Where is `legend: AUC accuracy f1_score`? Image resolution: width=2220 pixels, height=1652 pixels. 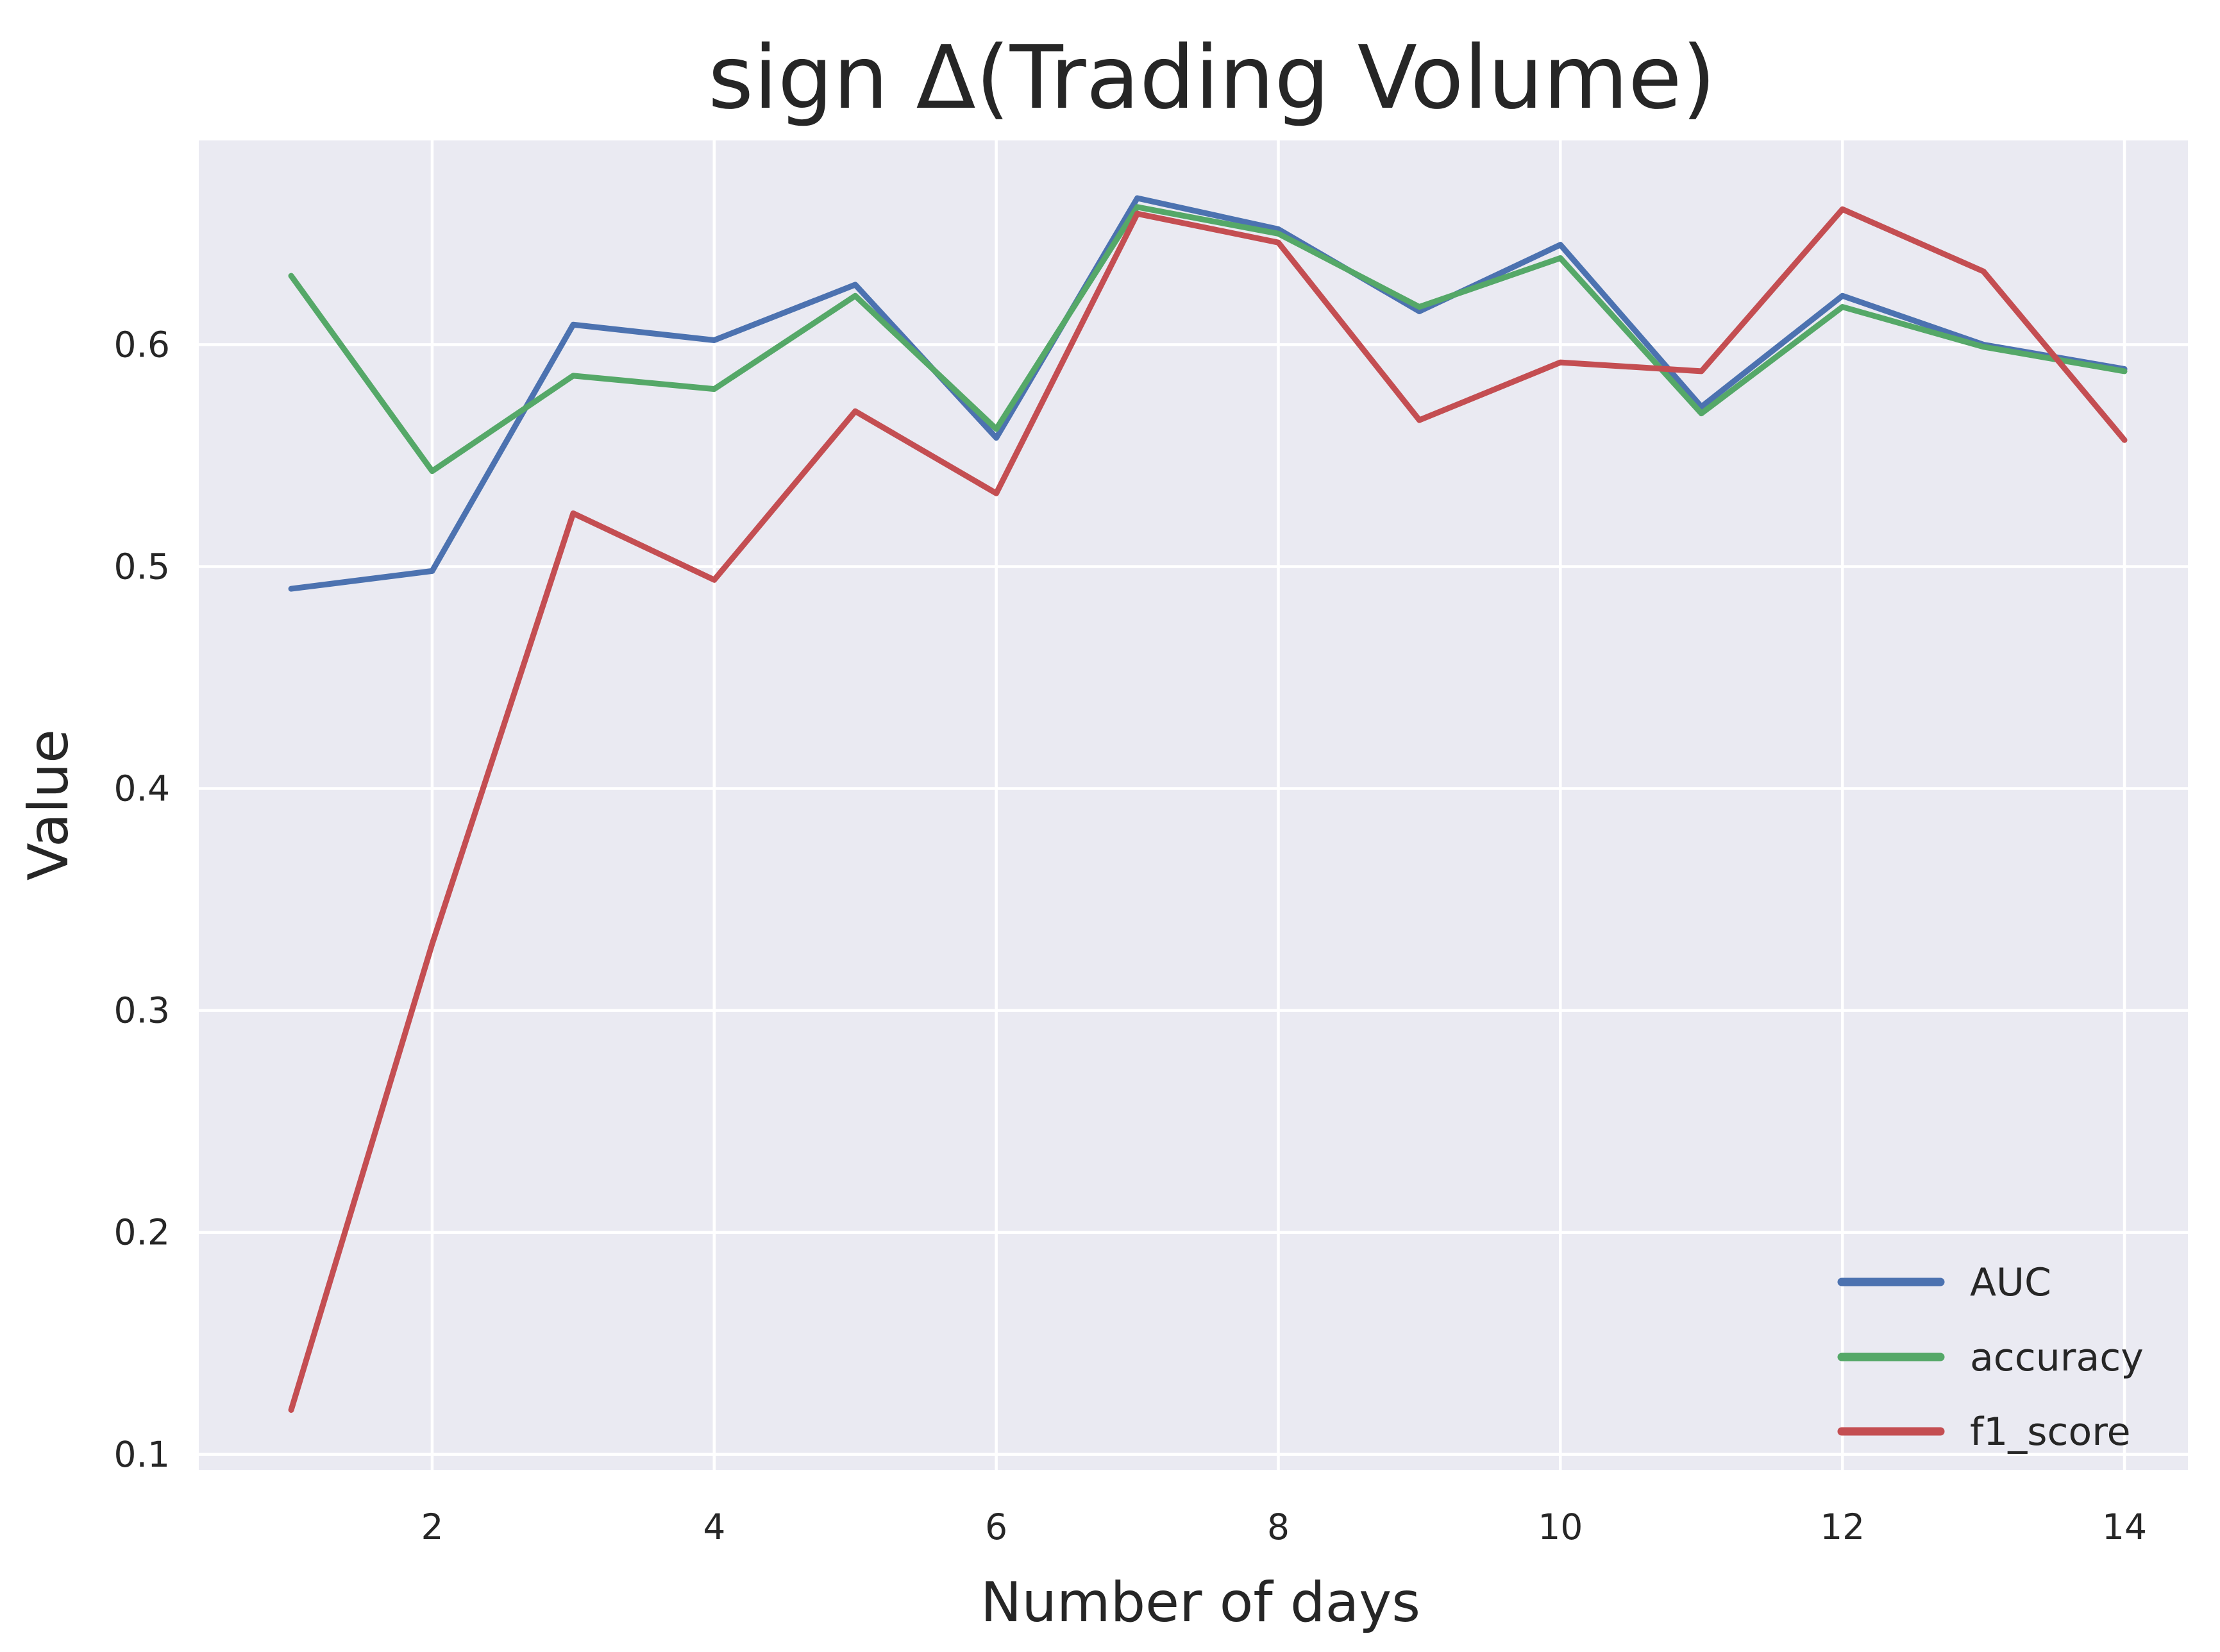 legend: AUC accuracy f1_score is located at coordinates (1991, 1357).